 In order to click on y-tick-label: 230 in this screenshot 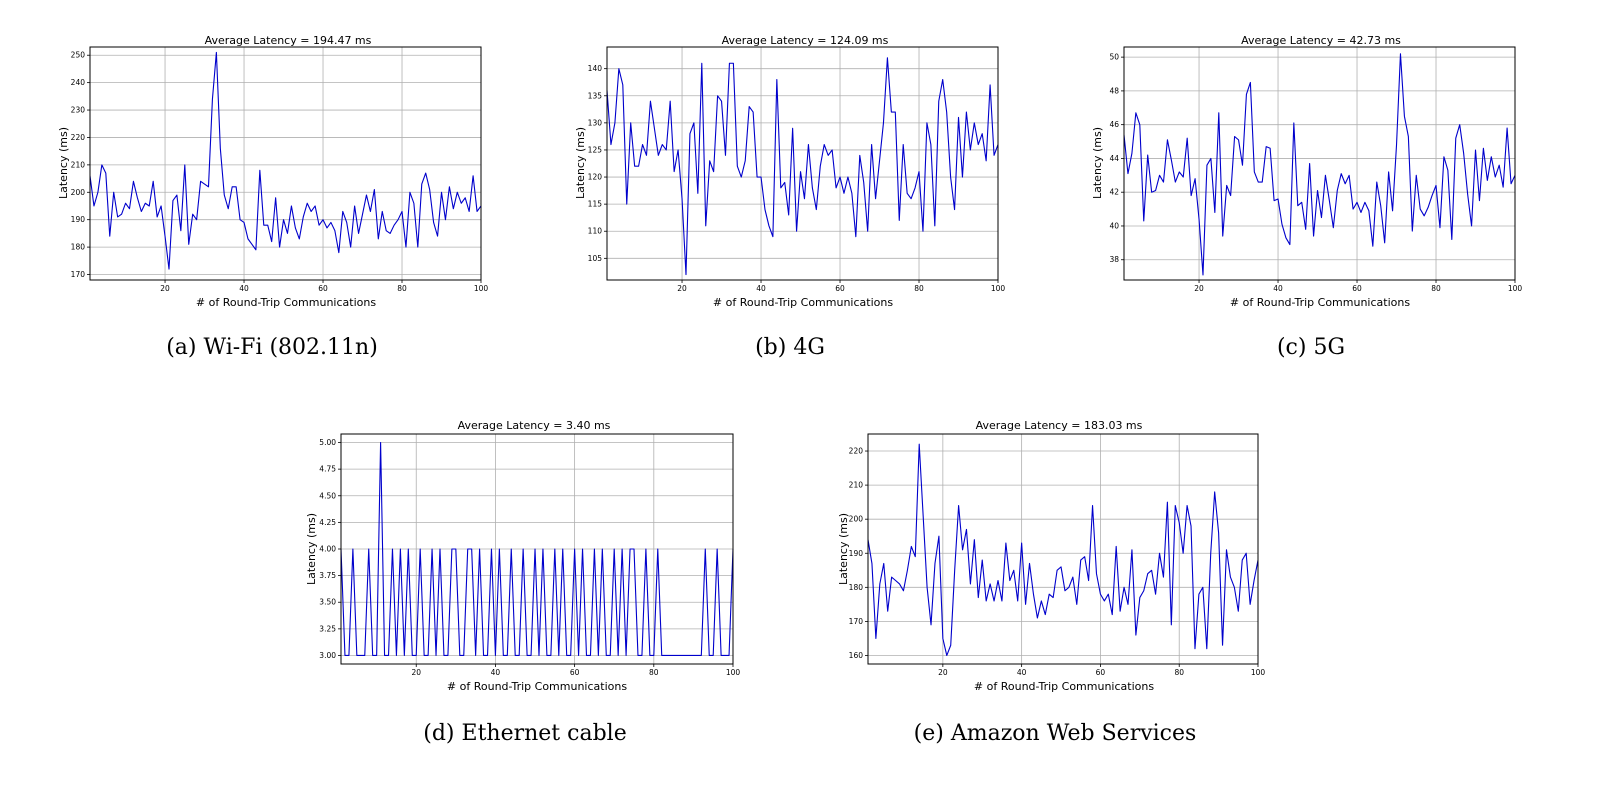, I will do `click(78, 110)`.